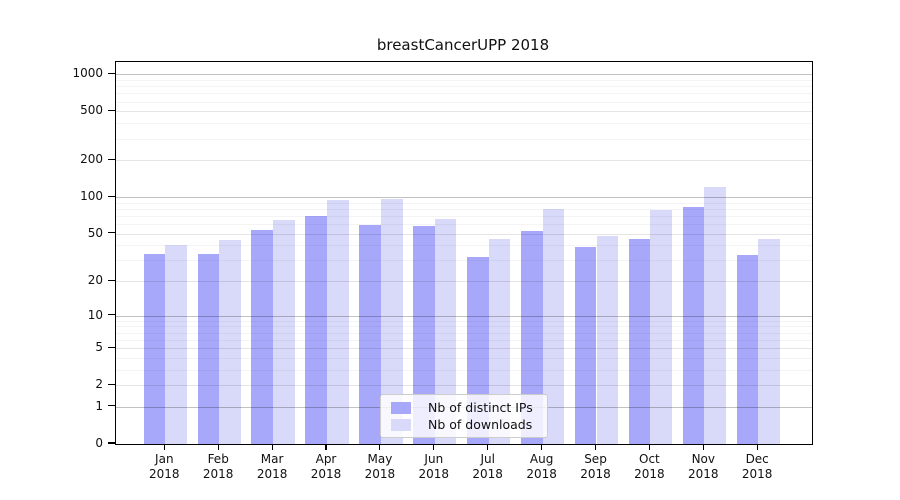 The width and height of the screenshot is (900, 500). What do you see at coordinates (164, 459) in the screenshot?
I see `x-tick-month-label-jan: Jan` at bounding box center [164, 459].